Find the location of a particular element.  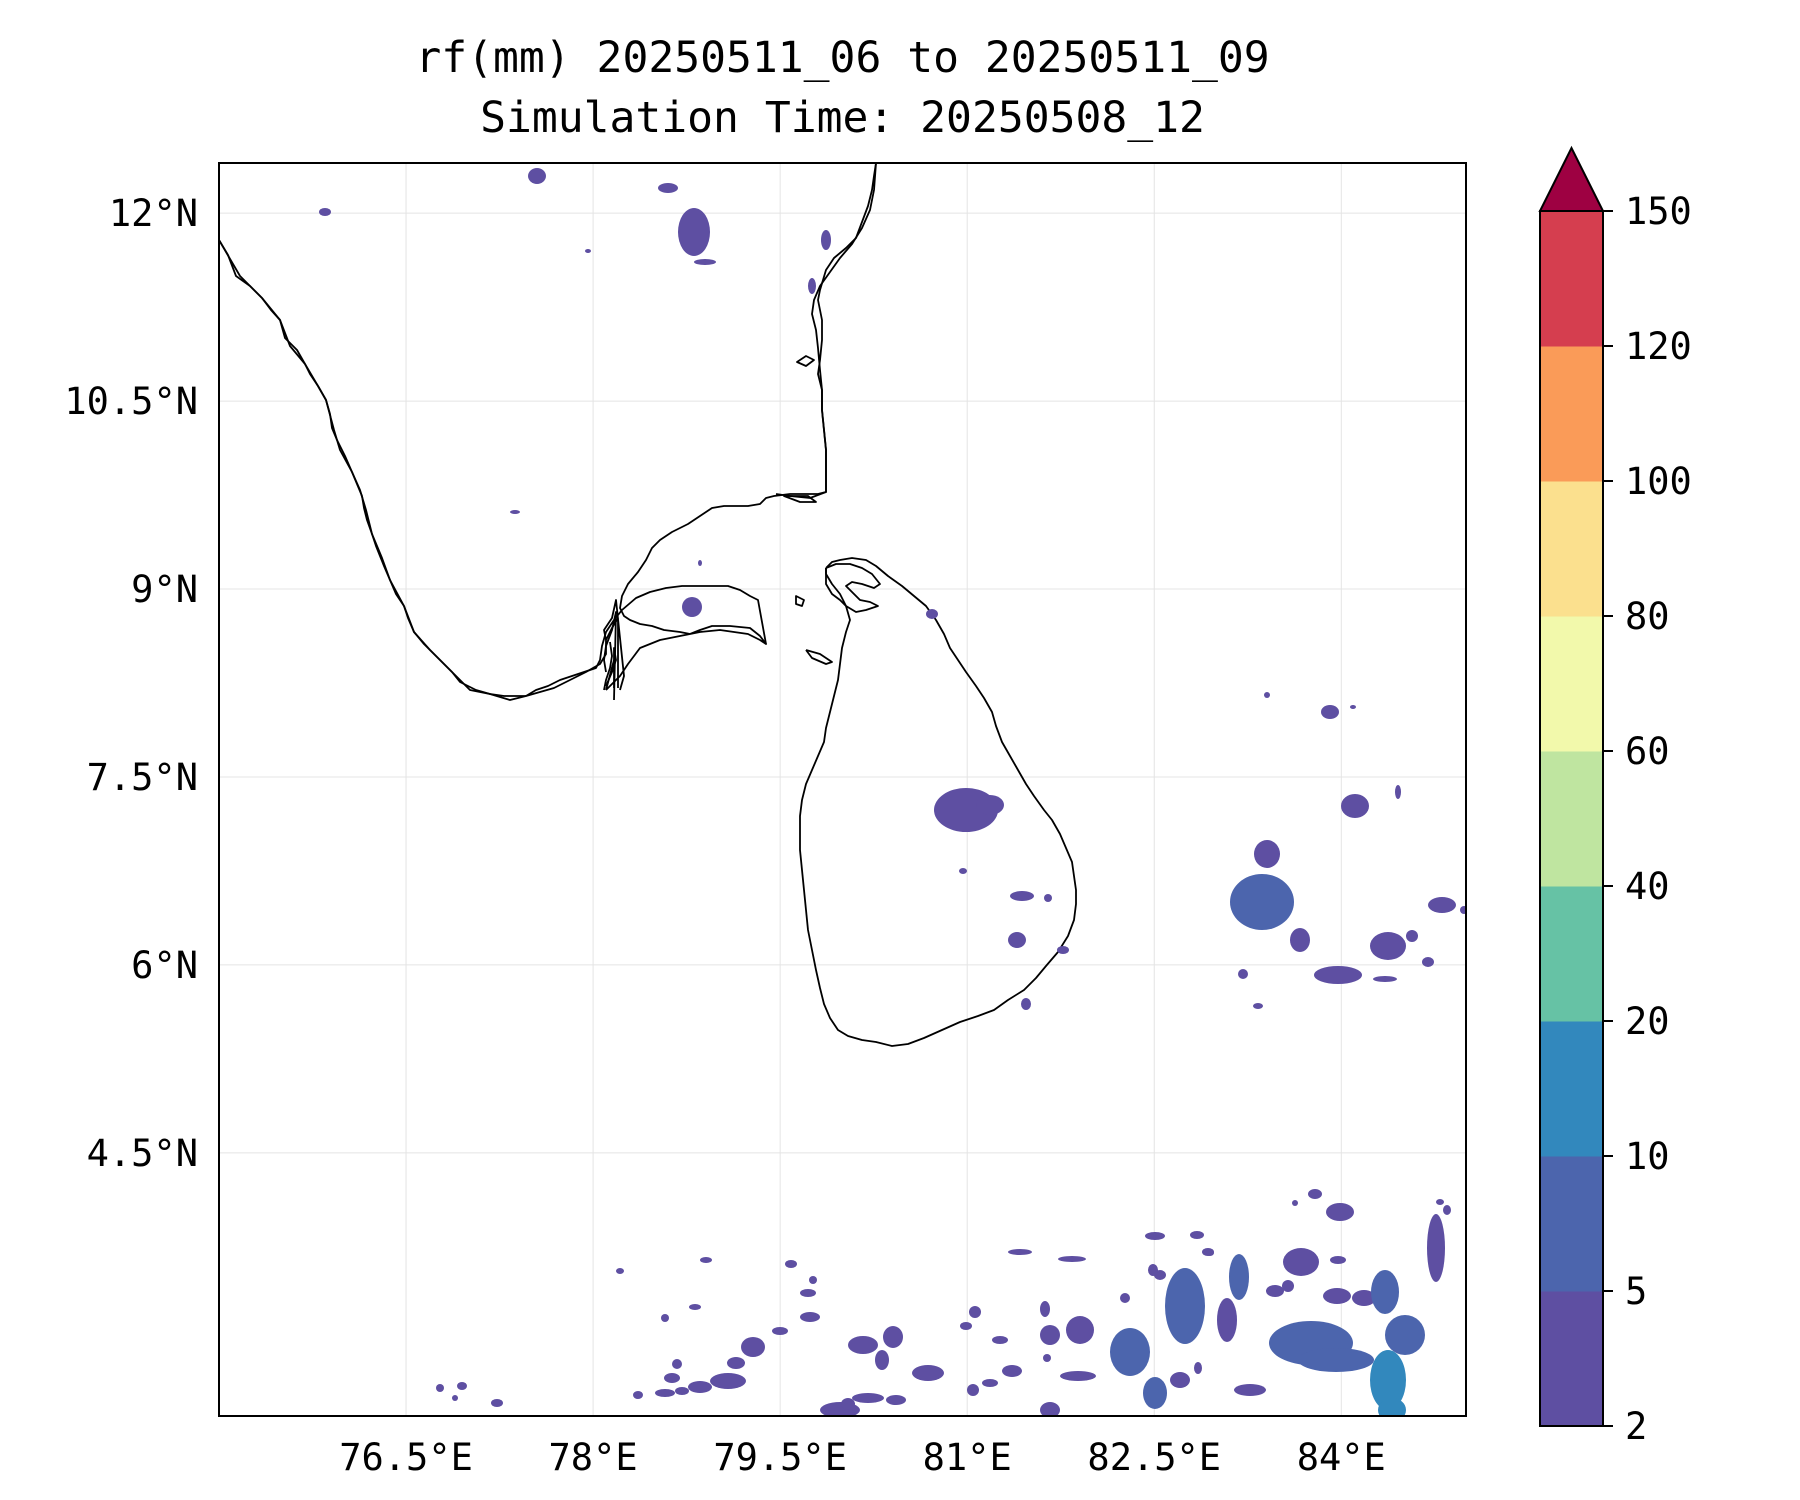

colorbar-label: 40 is located at coordinates (1647, 886).